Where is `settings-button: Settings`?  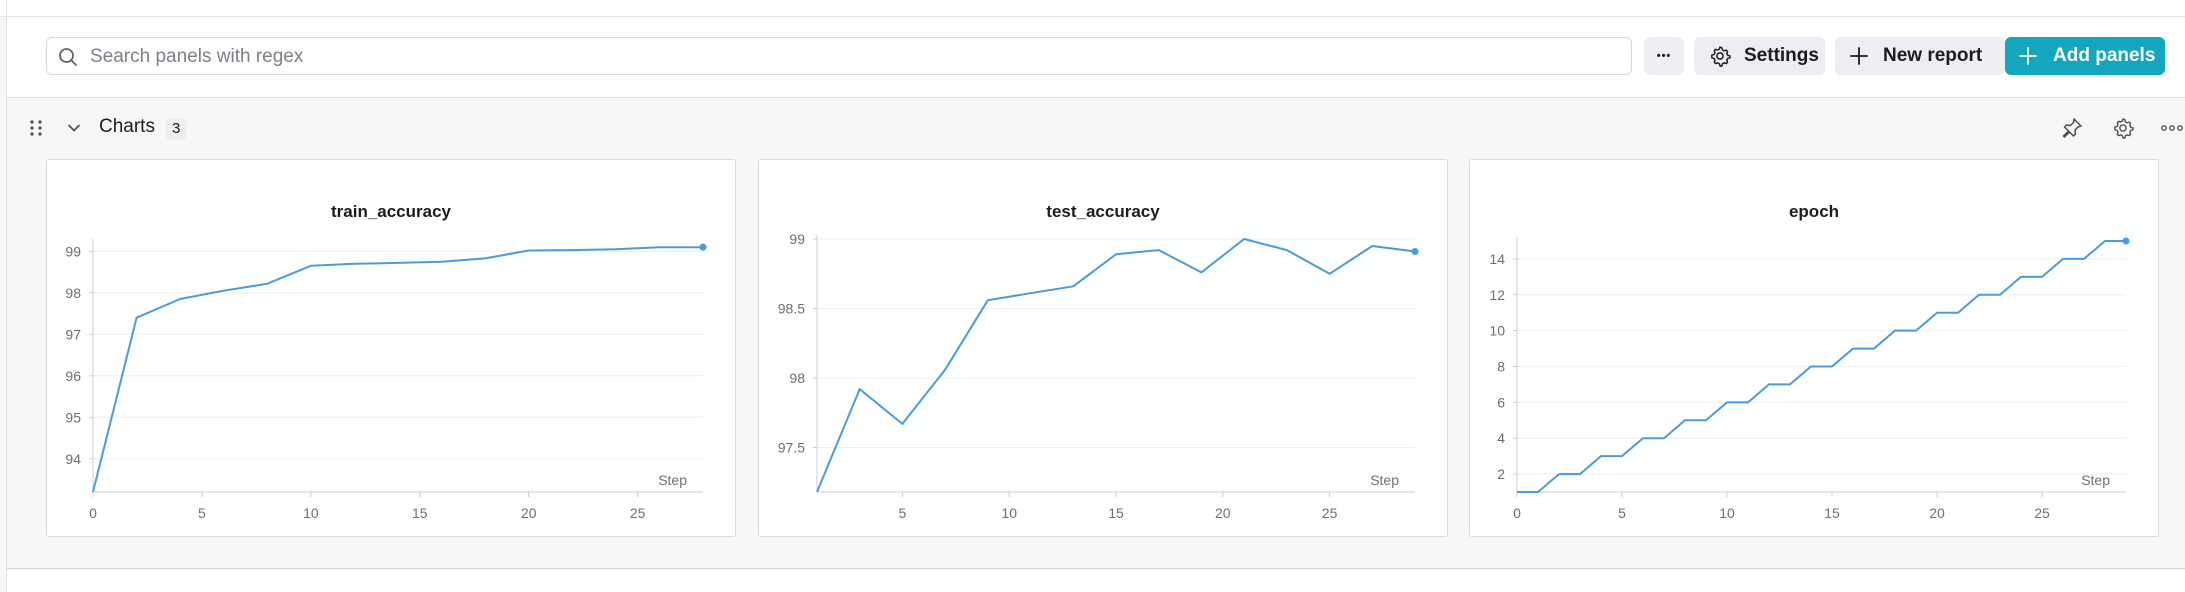
settings-button: Settings is located at coordinates (1759, 56).